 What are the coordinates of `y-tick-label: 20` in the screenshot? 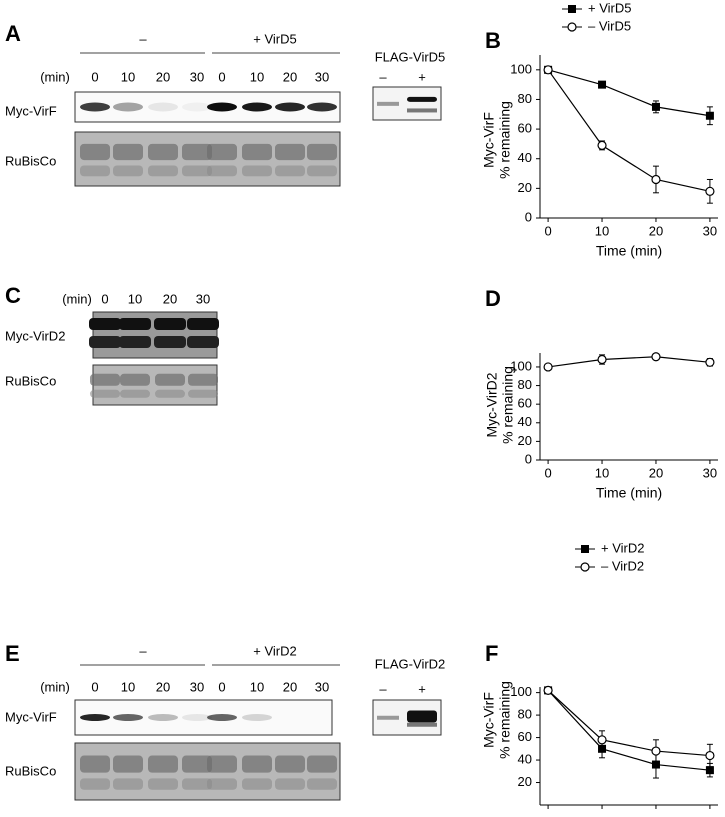 It's located at (525, 440).